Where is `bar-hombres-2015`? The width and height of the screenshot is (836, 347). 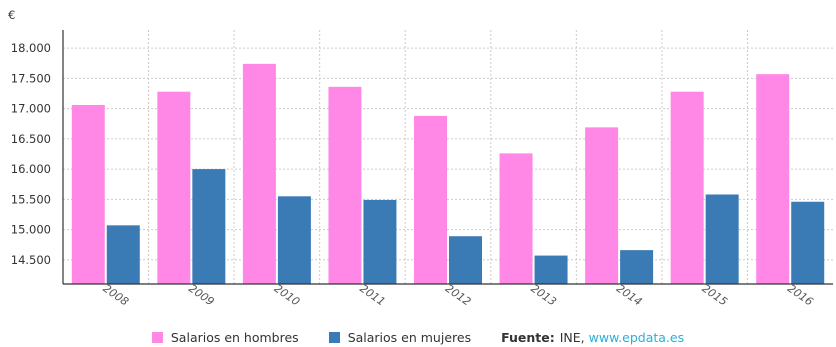
bar-hombres-2015 is located at coordinates (687, 187).